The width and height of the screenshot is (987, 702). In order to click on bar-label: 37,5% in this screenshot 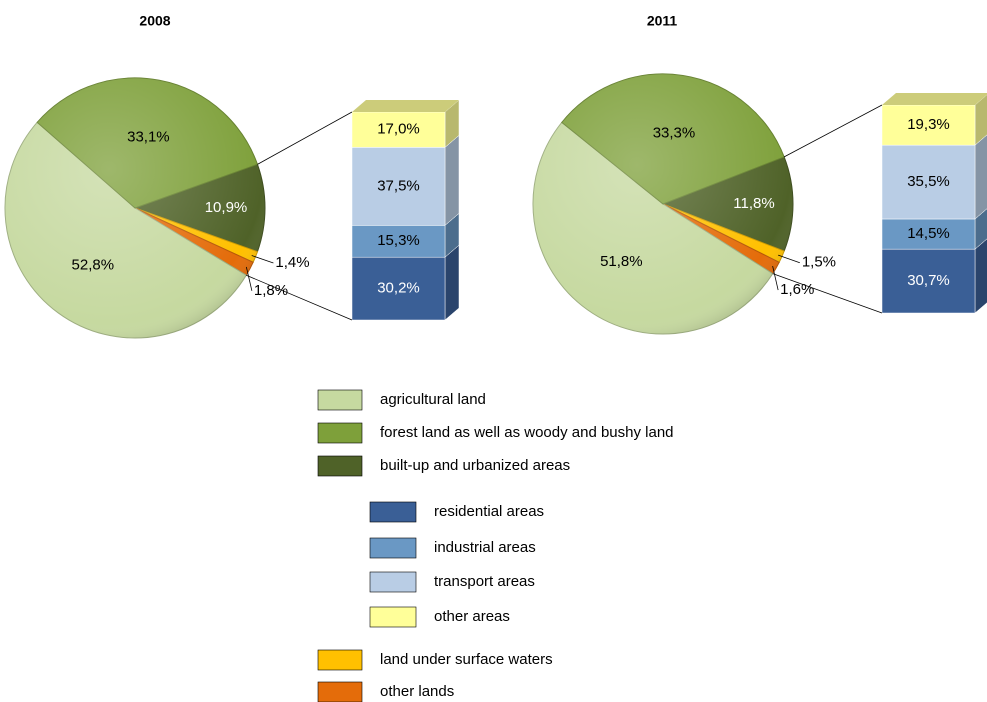, I will do `click(398, 185)`.